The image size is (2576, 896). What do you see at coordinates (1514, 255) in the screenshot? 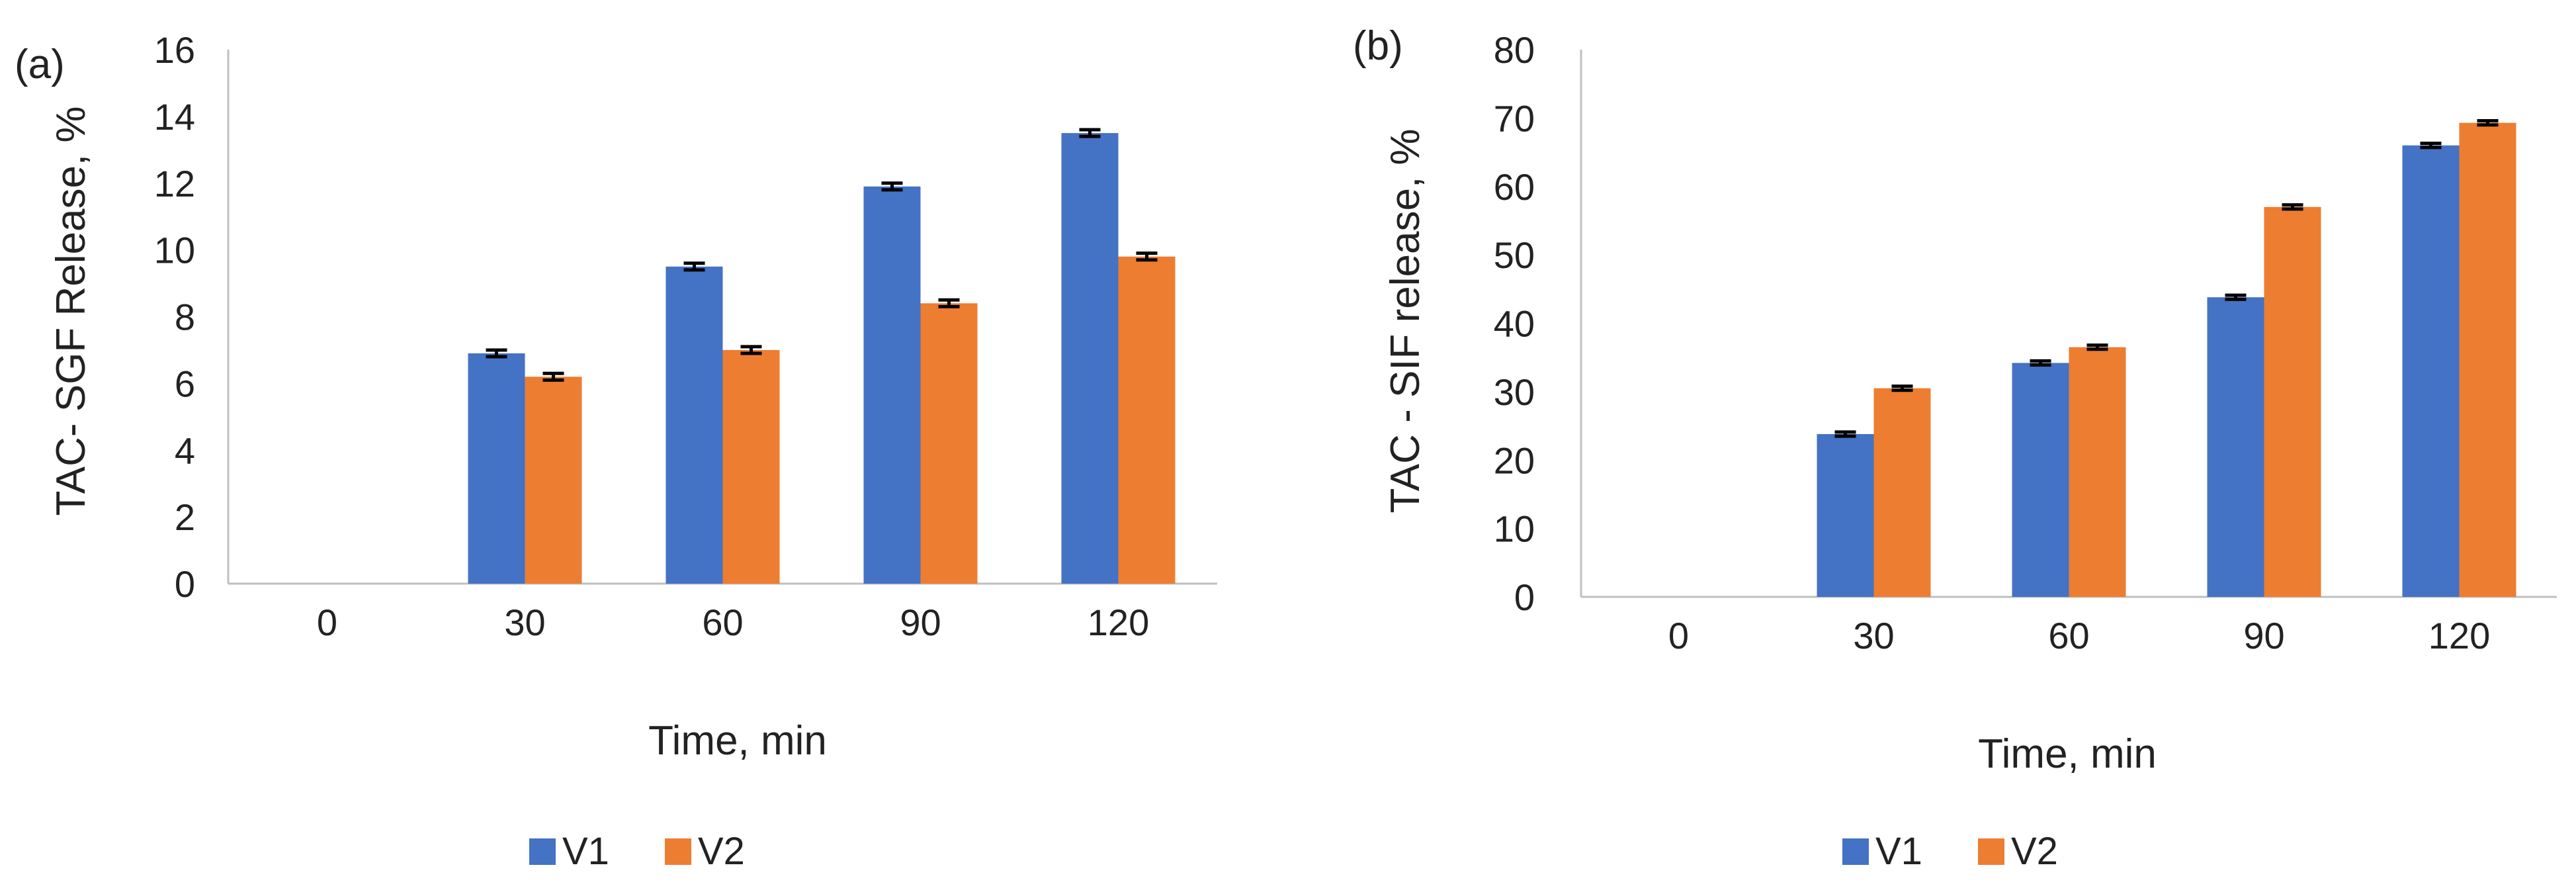
I see `y-tick-label: 50` at bounding box center [1514, 255].